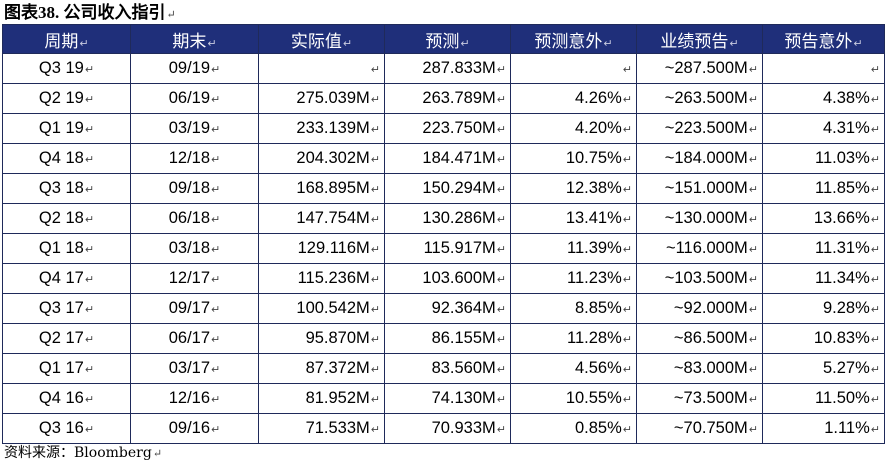  I want to click on cell-guidance-value: ~116.000M, so click(706, 248).